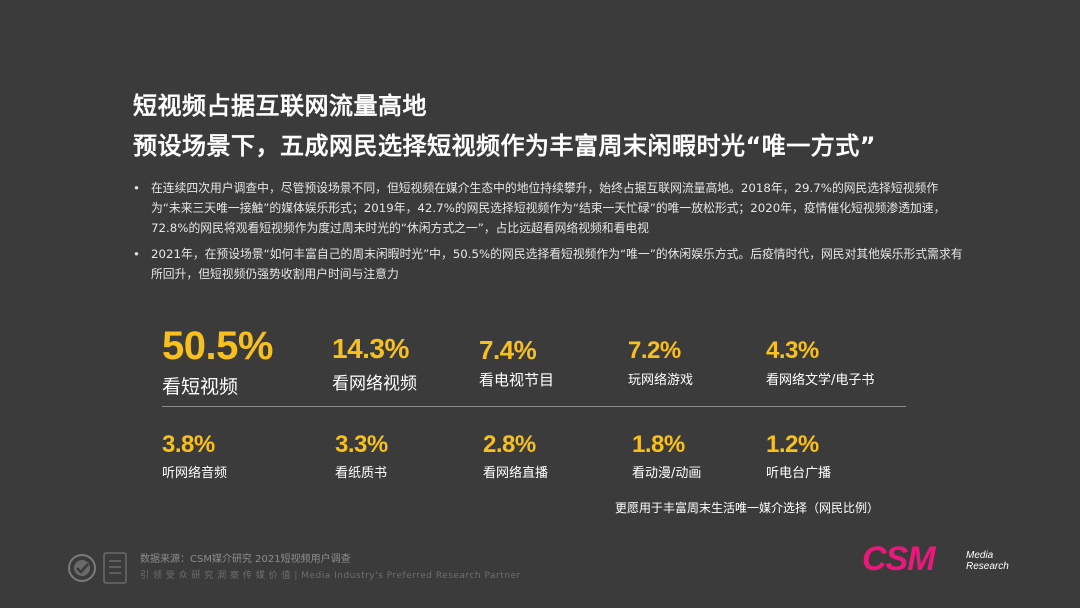  What do you see at coordinates (654, 350) in the screenshot?
I see `stat-value: 7.2%` at bounding box center [654, 350].